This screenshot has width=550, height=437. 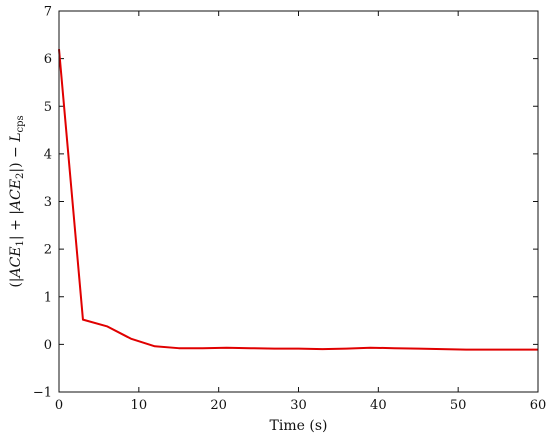 I want to click on y-tick-label: 2, so click(x=48, y=250).